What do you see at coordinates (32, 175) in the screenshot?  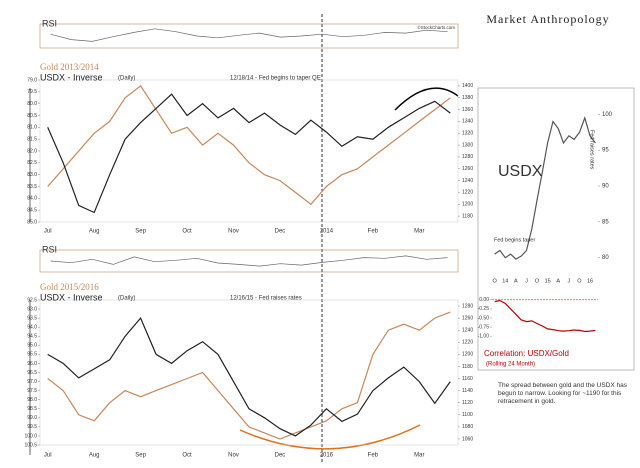 I see `y-tick-label: 83.0` at bounding box center [32, 175].